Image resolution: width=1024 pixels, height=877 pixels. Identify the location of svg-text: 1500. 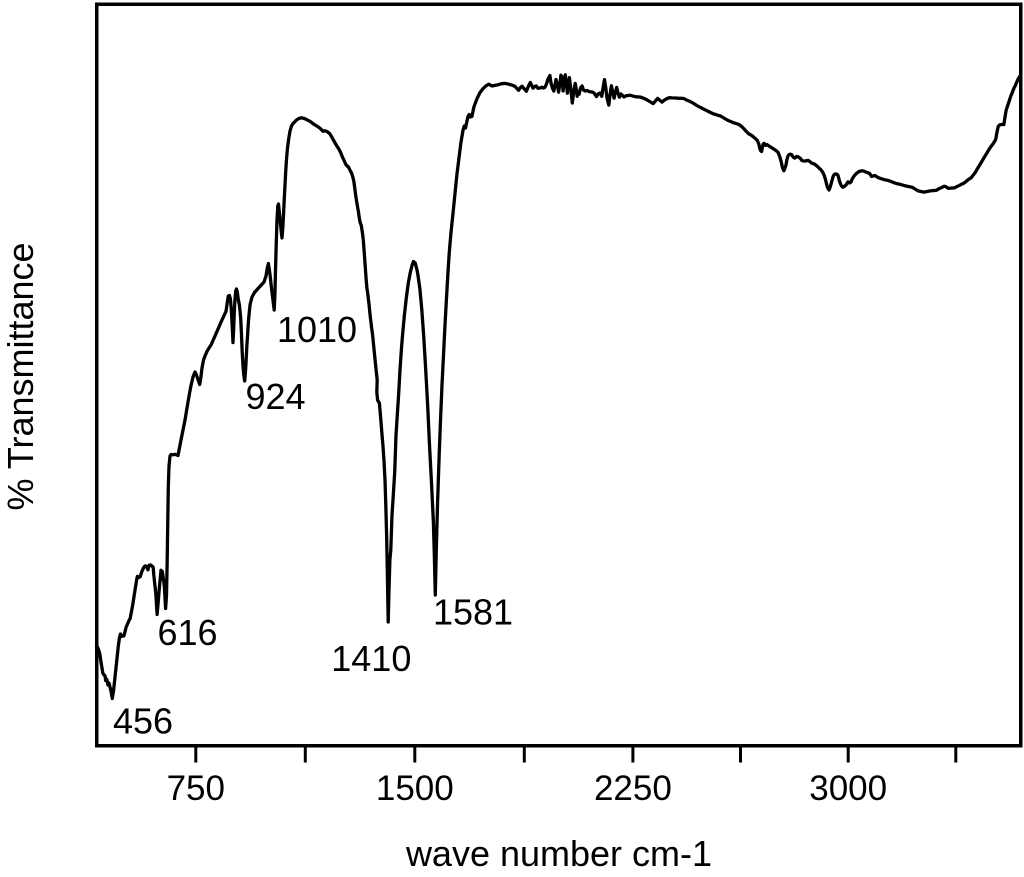
(415, 788).